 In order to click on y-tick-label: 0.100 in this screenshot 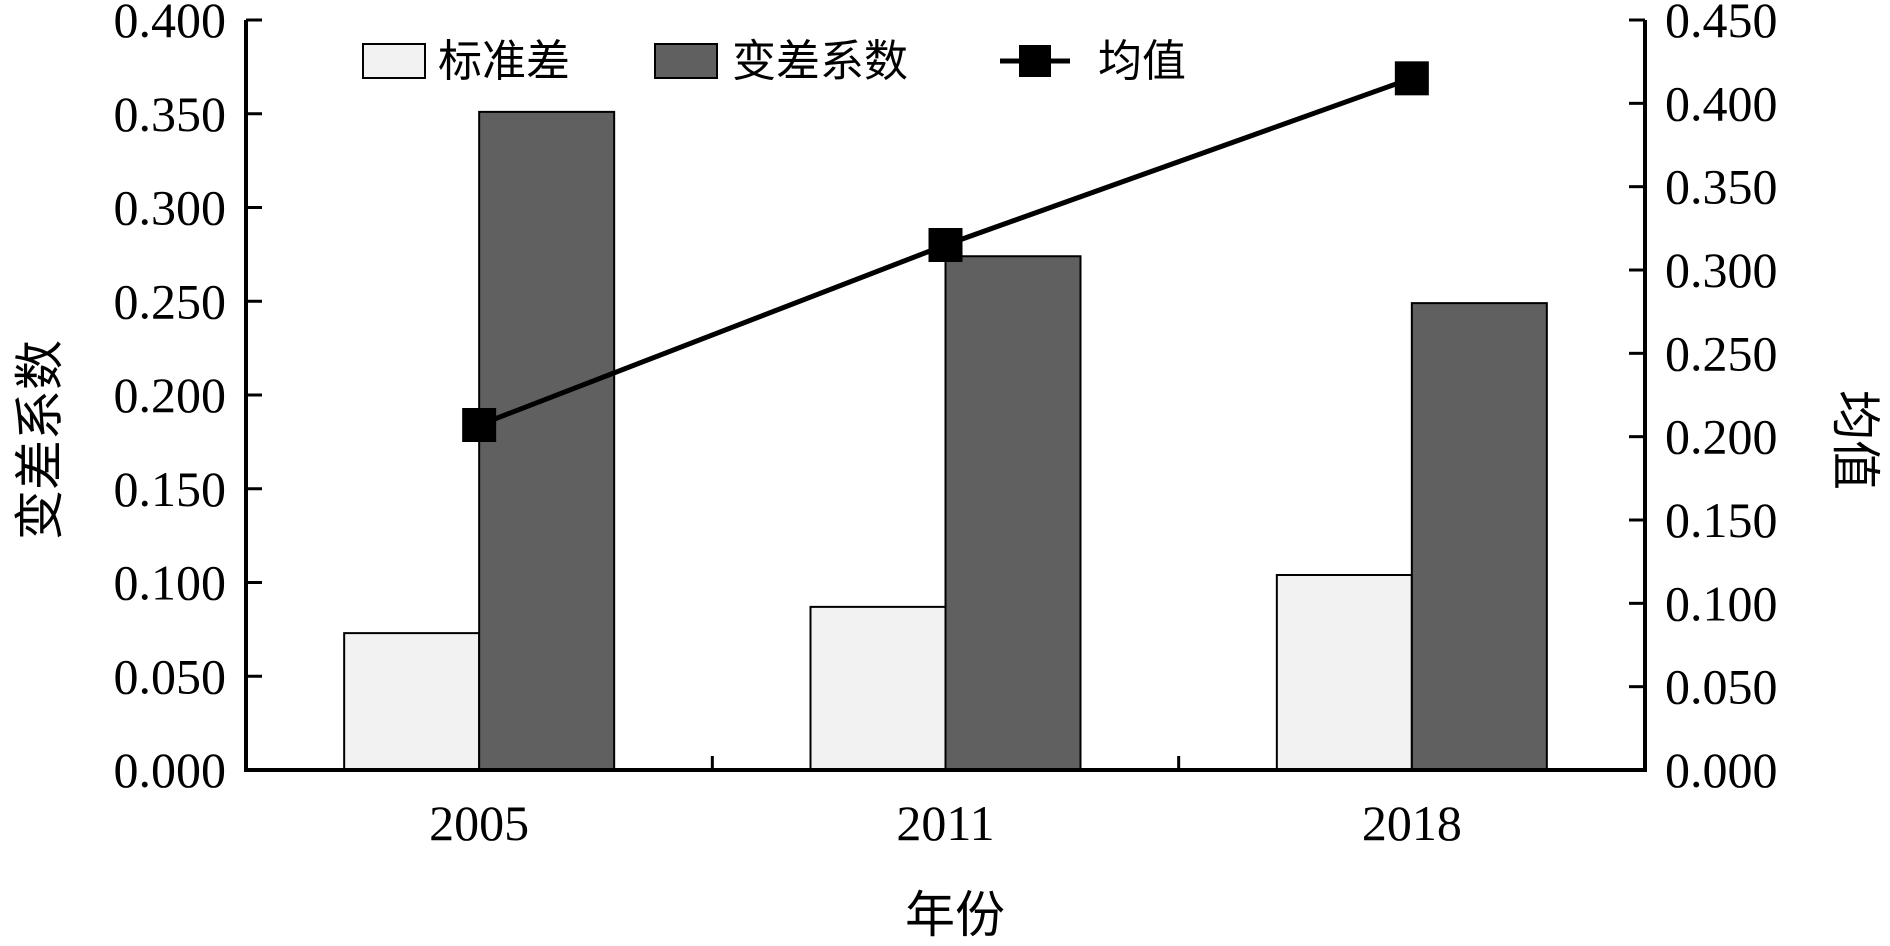, I will do `click(170, 583)`.